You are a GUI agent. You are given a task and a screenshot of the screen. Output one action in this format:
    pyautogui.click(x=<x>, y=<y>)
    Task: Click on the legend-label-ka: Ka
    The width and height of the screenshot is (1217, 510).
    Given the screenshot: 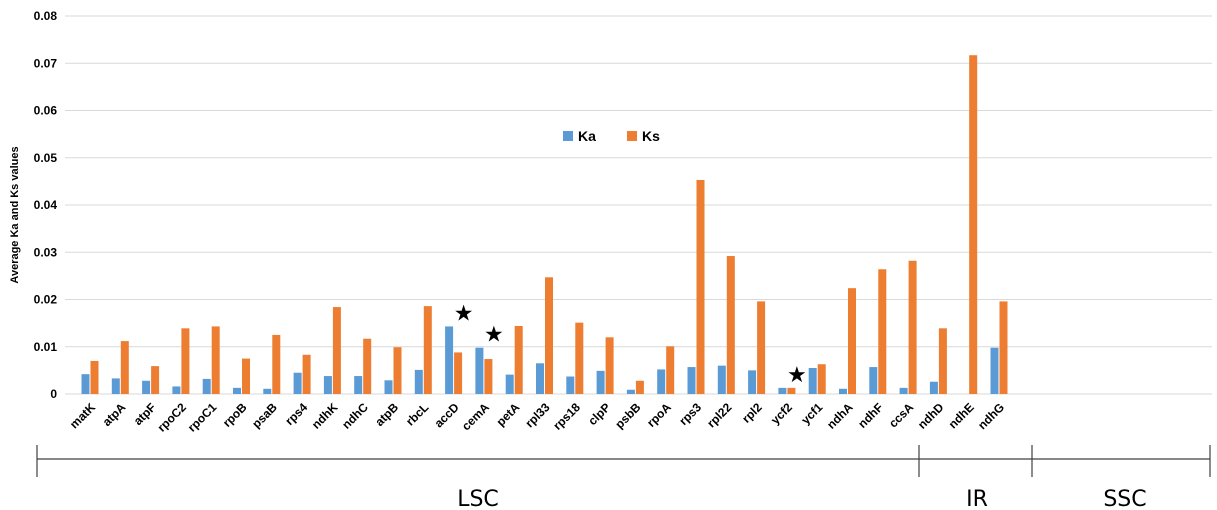 What is the action you would take?
    pyautogui.click(x=587, y=136)
    